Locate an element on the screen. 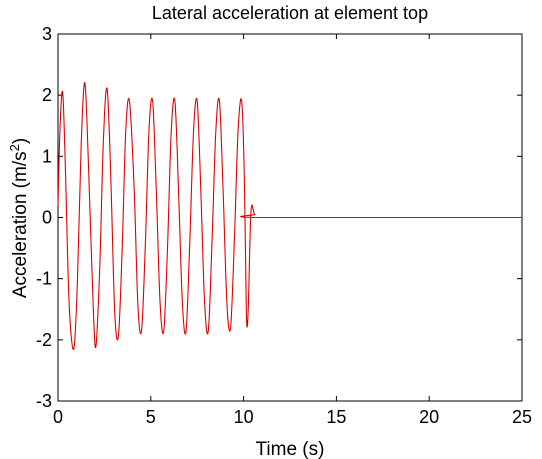 The height and width of the screenshot is (459, 542). x-tick-label-1: 5 is located at coordinates (151, 417).